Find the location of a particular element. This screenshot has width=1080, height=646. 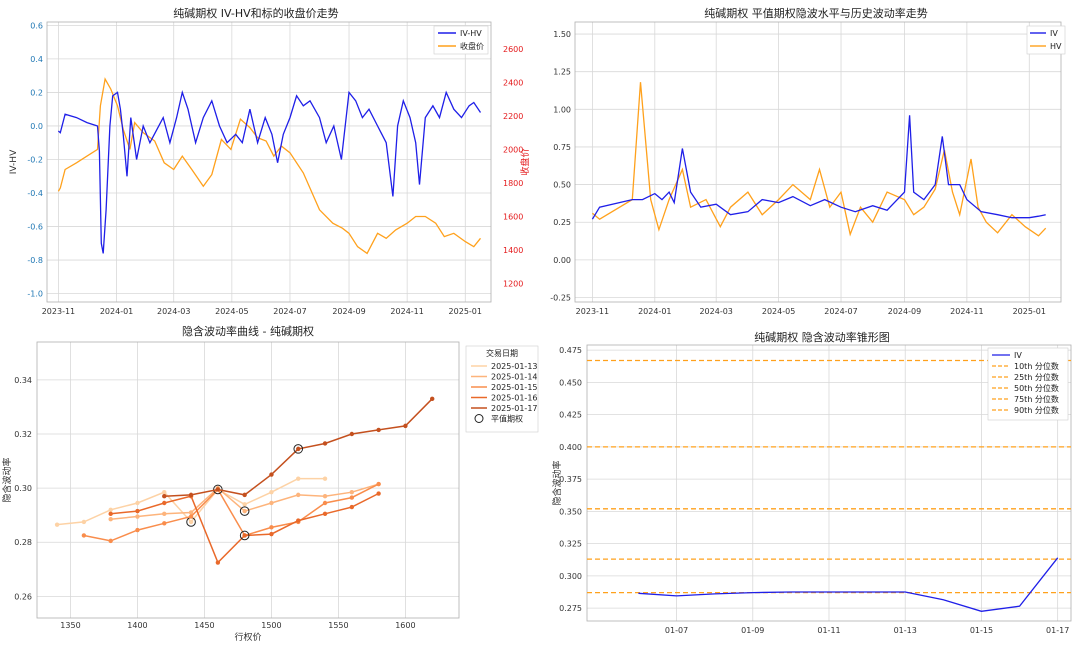

y-tick-label: 0.00 is located at coordinates (562, 260).